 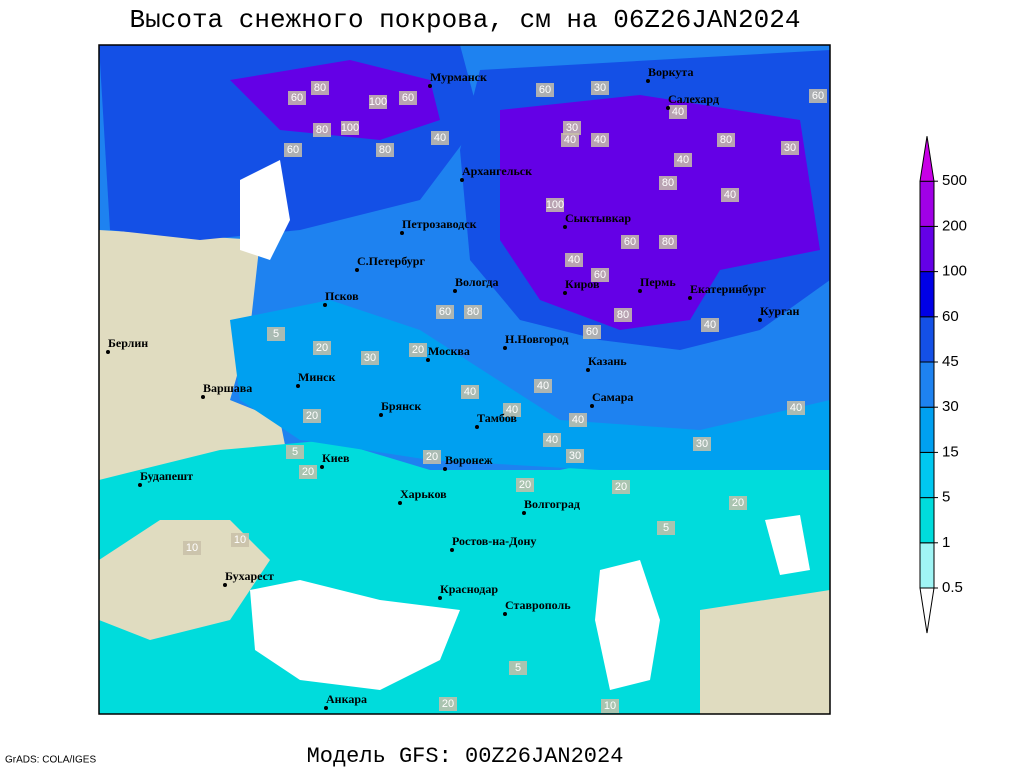 What do you see at coordinates (265, 210) in the screenshot?
I see `sea` at bounding box center [265, 210].